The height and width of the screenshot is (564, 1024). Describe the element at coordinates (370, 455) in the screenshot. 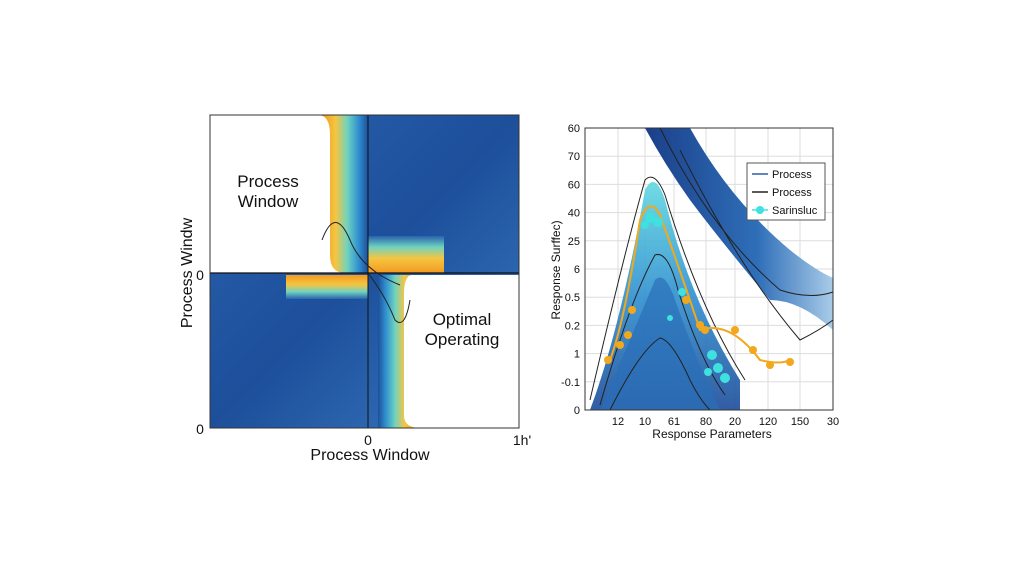

I see `x-axis-label: Process Window` at that location.